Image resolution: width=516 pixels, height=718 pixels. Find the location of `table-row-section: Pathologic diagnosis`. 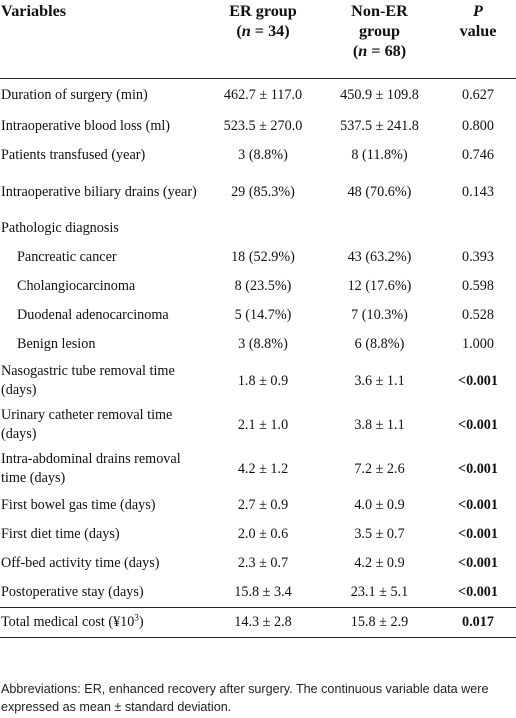

table-row-section: Pathologic diagnosis is located at coordinates (258, 228).